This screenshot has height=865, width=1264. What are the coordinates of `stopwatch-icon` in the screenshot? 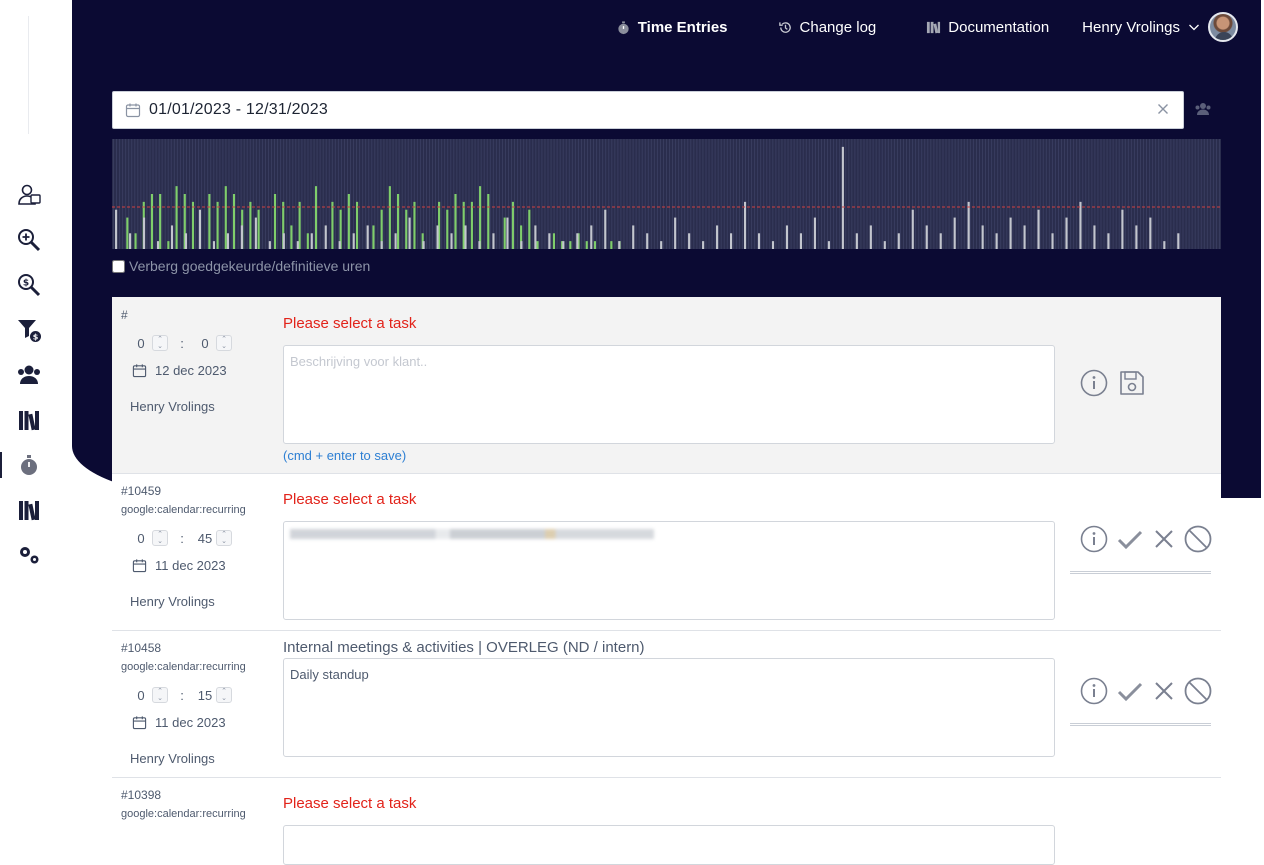 It's located at (29, 465).